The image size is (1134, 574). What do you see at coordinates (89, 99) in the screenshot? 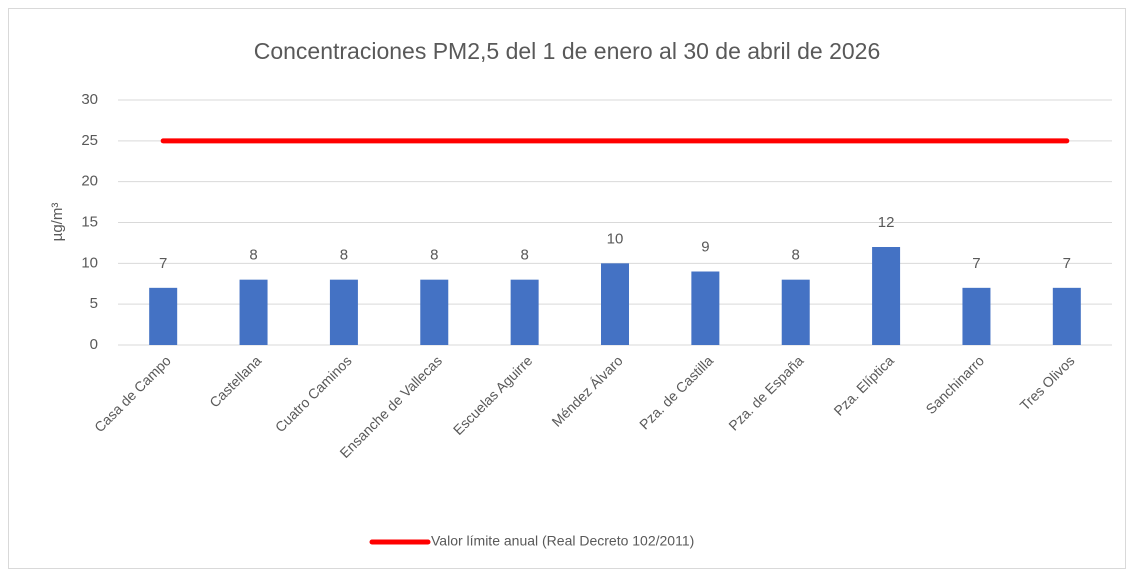
I see `y-tick-label: 30` at bounding box center [89, 99].